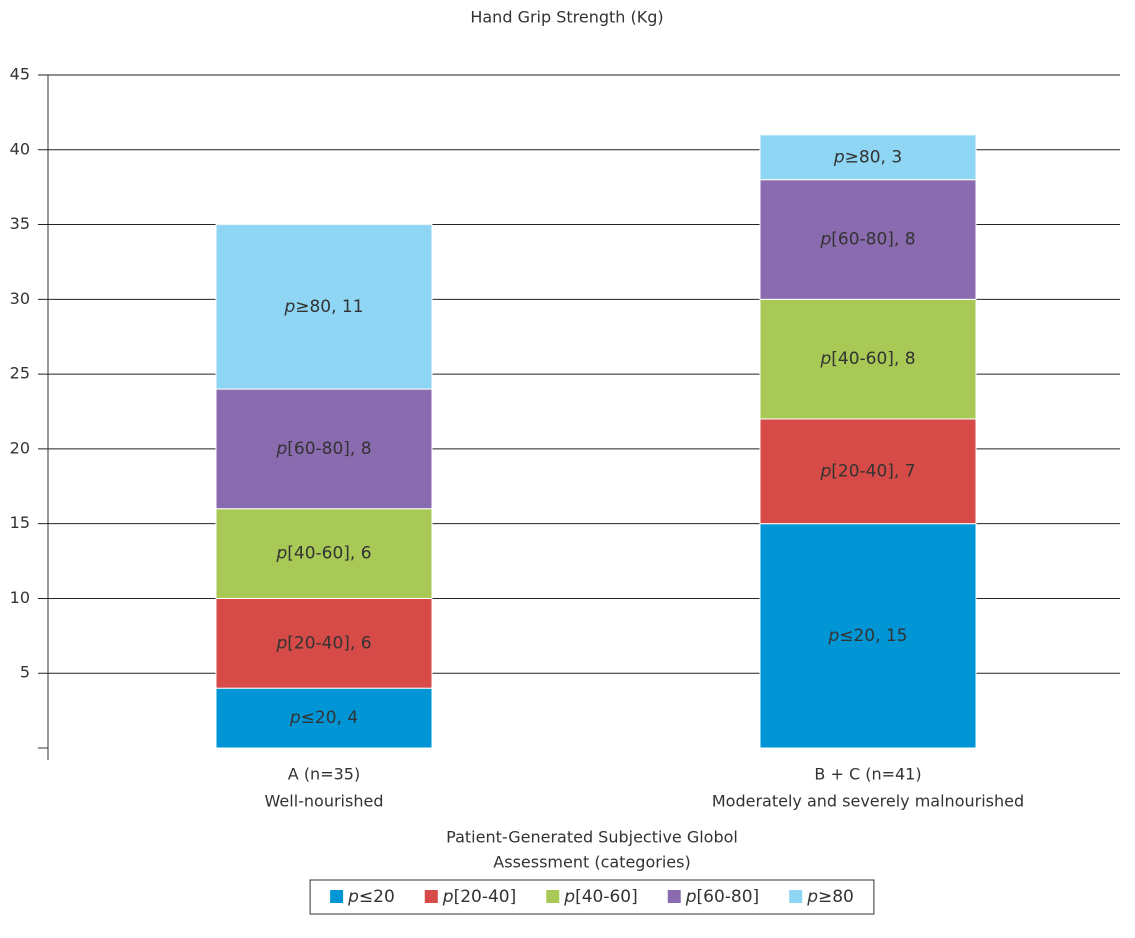 This screenshot has width=1135, height=938. What do you see at coordinates (830, 897) in the screenshot?
I see `legend-text: p≥80` at bounding box center [830, 897].